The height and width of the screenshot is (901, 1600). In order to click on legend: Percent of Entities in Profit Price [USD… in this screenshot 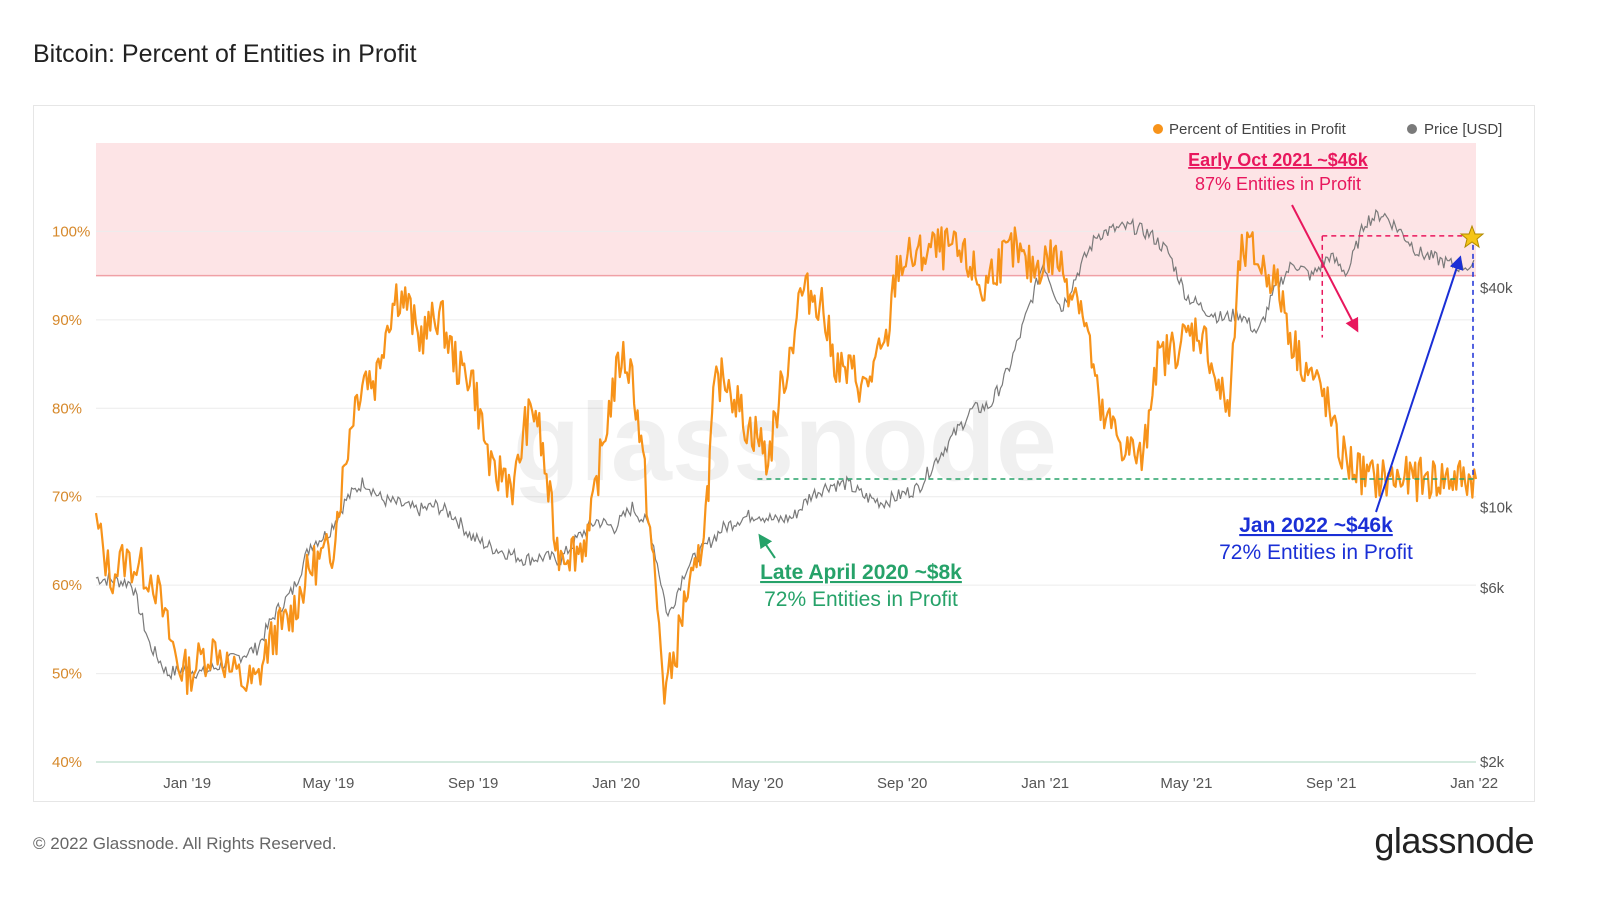, I will do `click(1327, 129)`.